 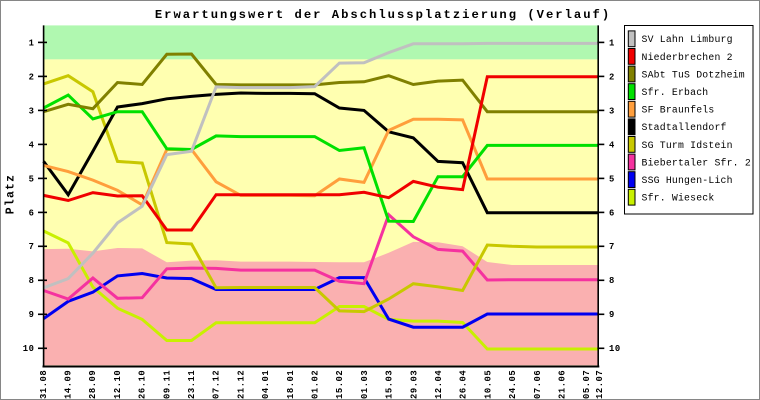 What do you see at coordinates (687, 57) in the screenshot?
I see `svg-text: Niederbrechen 2` at bounding box center [687, 57].